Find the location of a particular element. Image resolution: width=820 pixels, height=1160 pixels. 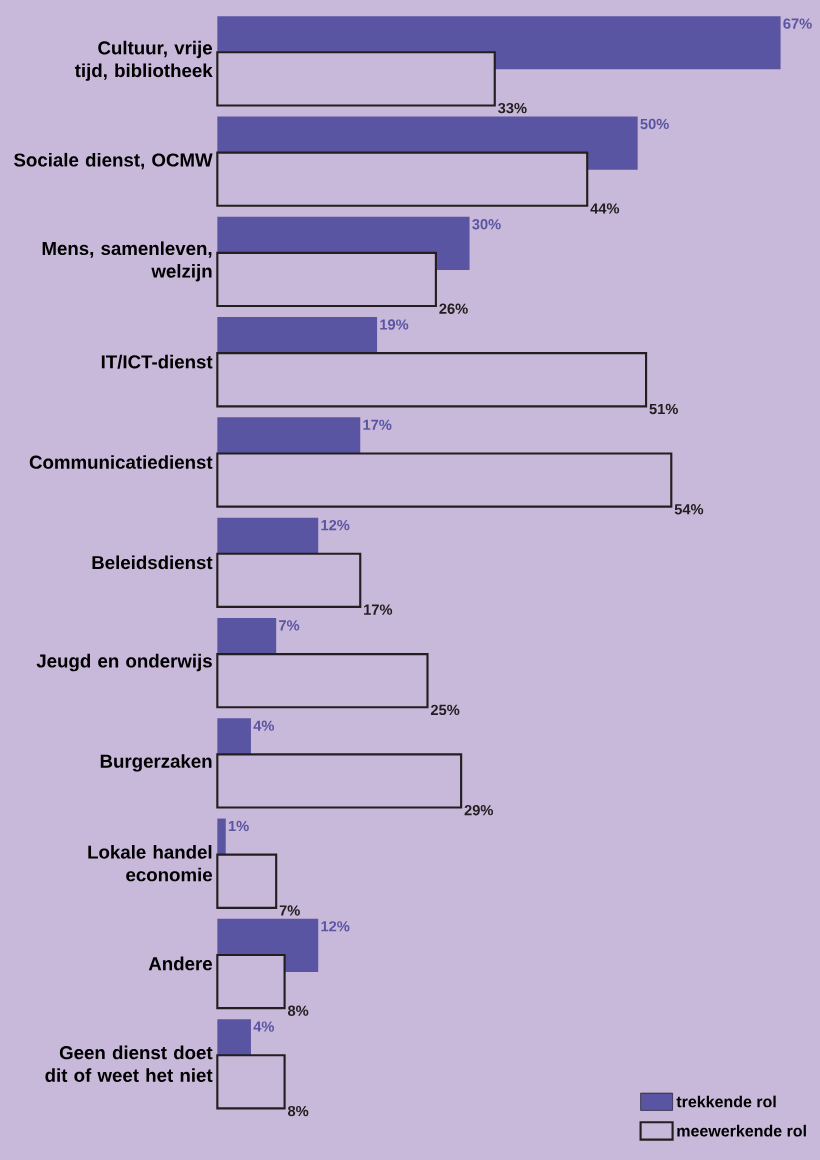

data-label: 30% is located at coordinates (486, 224).